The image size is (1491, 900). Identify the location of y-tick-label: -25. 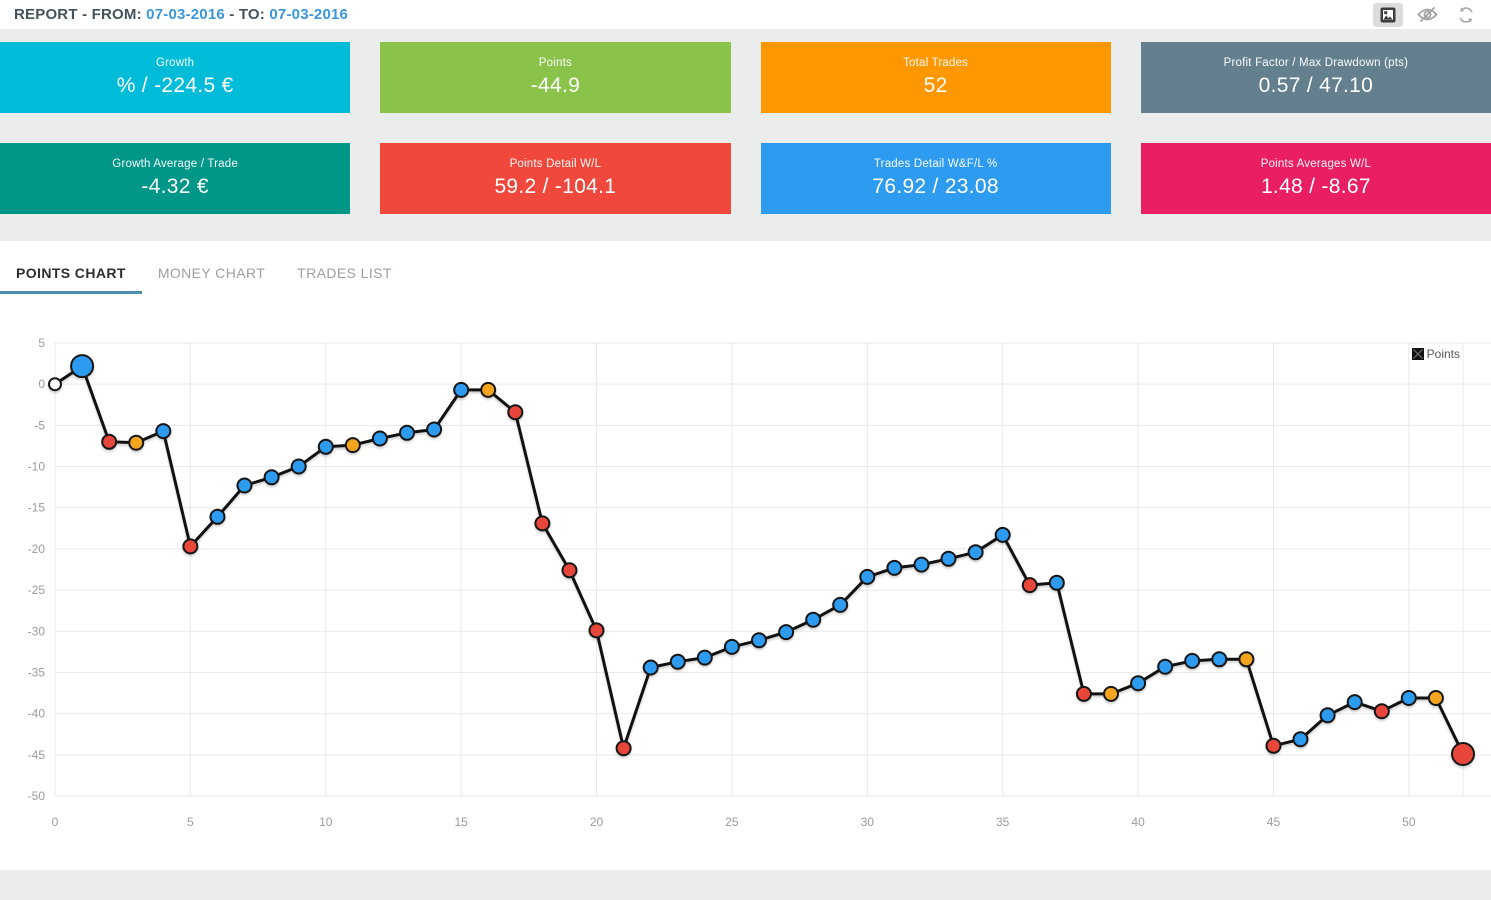
(37, 590).